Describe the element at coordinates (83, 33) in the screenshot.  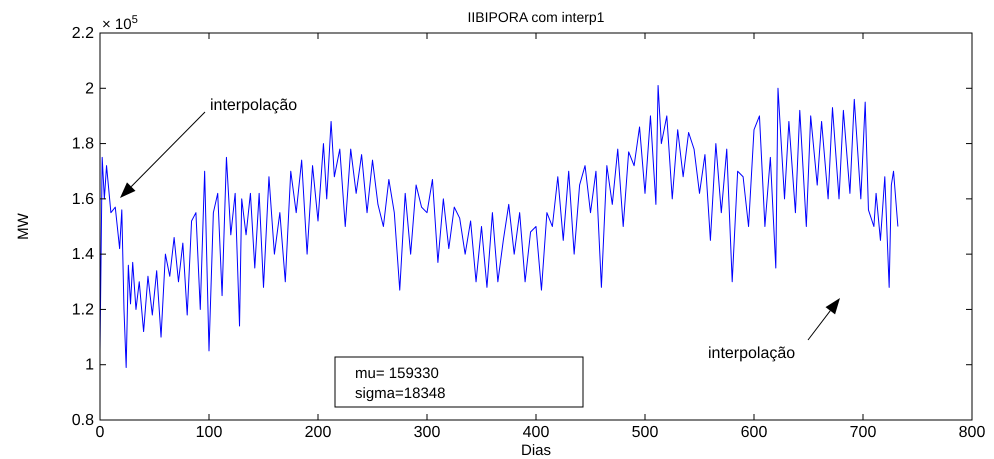
I see `y-tick-label: 2.2` at that location.